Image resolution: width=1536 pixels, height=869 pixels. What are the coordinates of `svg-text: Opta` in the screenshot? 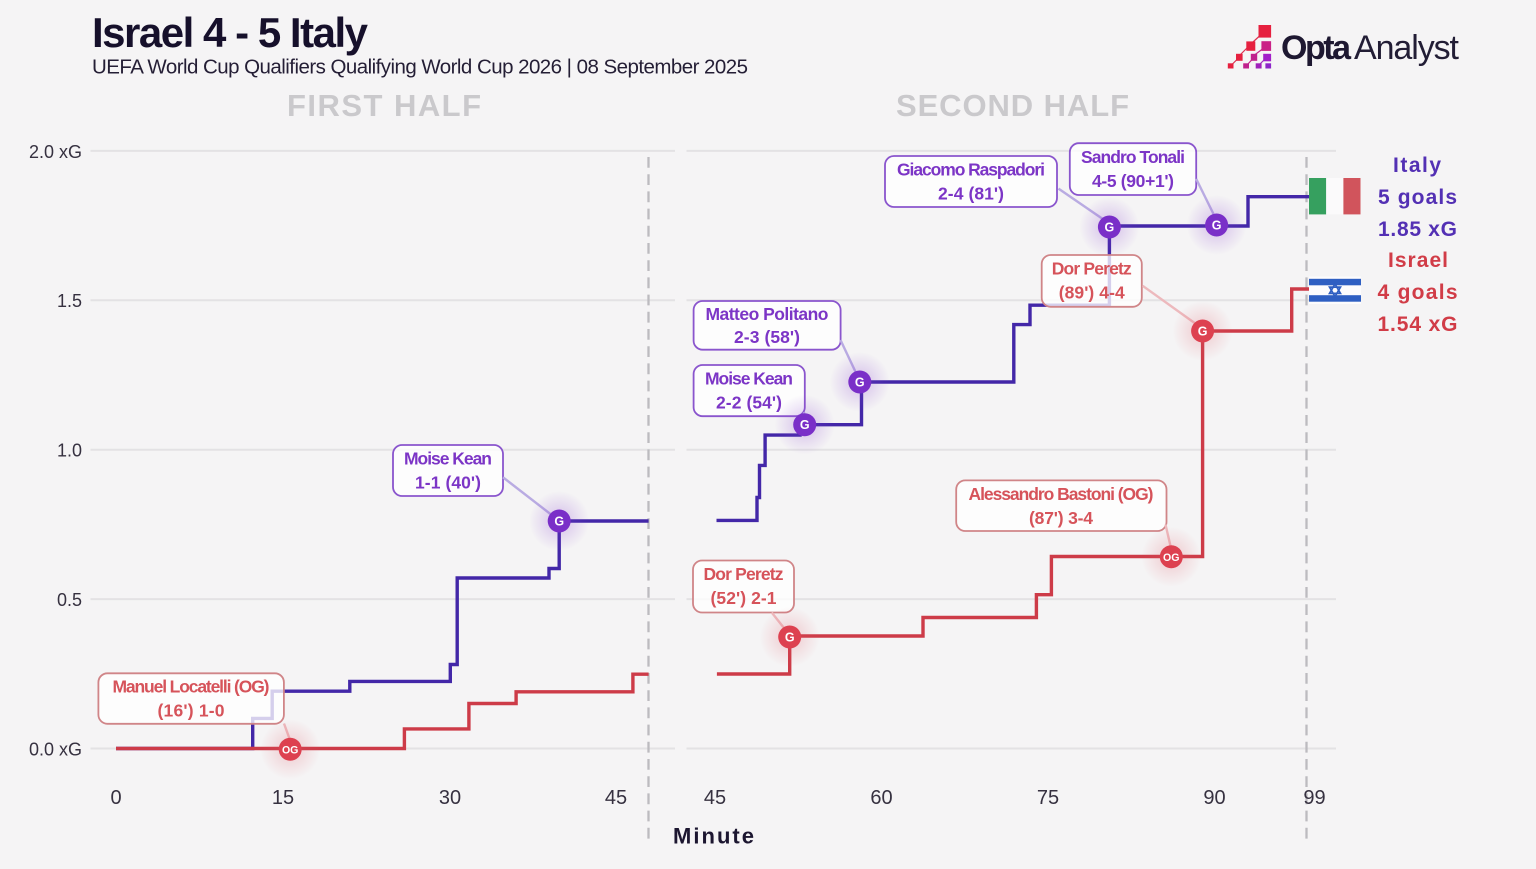 It's located at (1316, 48).